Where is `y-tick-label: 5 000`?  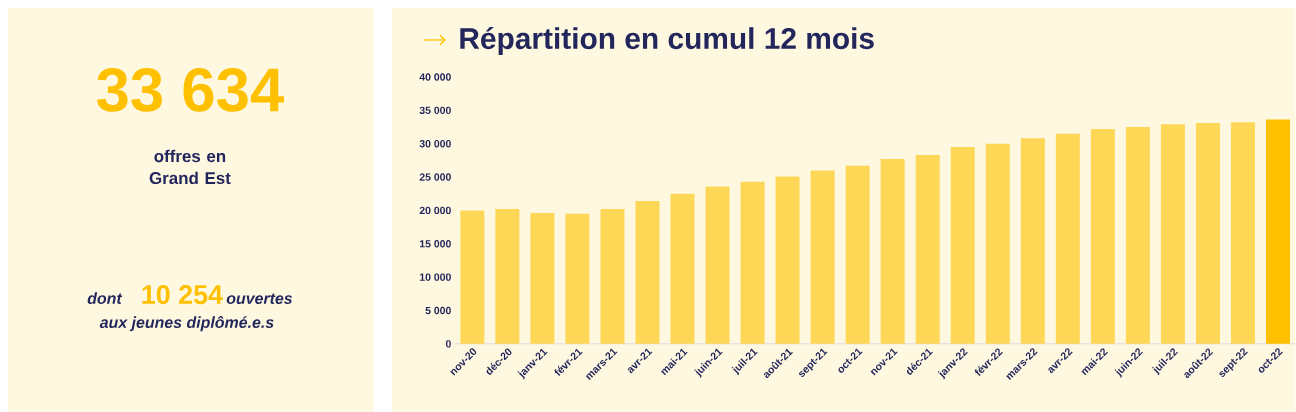
y-tick-label: 5 000 is located at coordinates (438, 310).